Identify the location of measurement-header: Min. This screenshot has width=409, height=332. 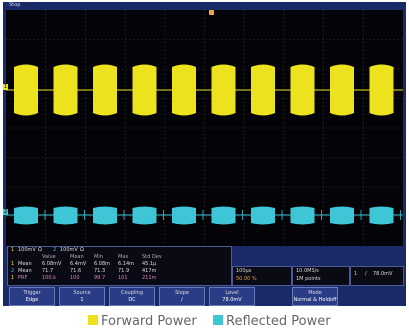
(98, 257).